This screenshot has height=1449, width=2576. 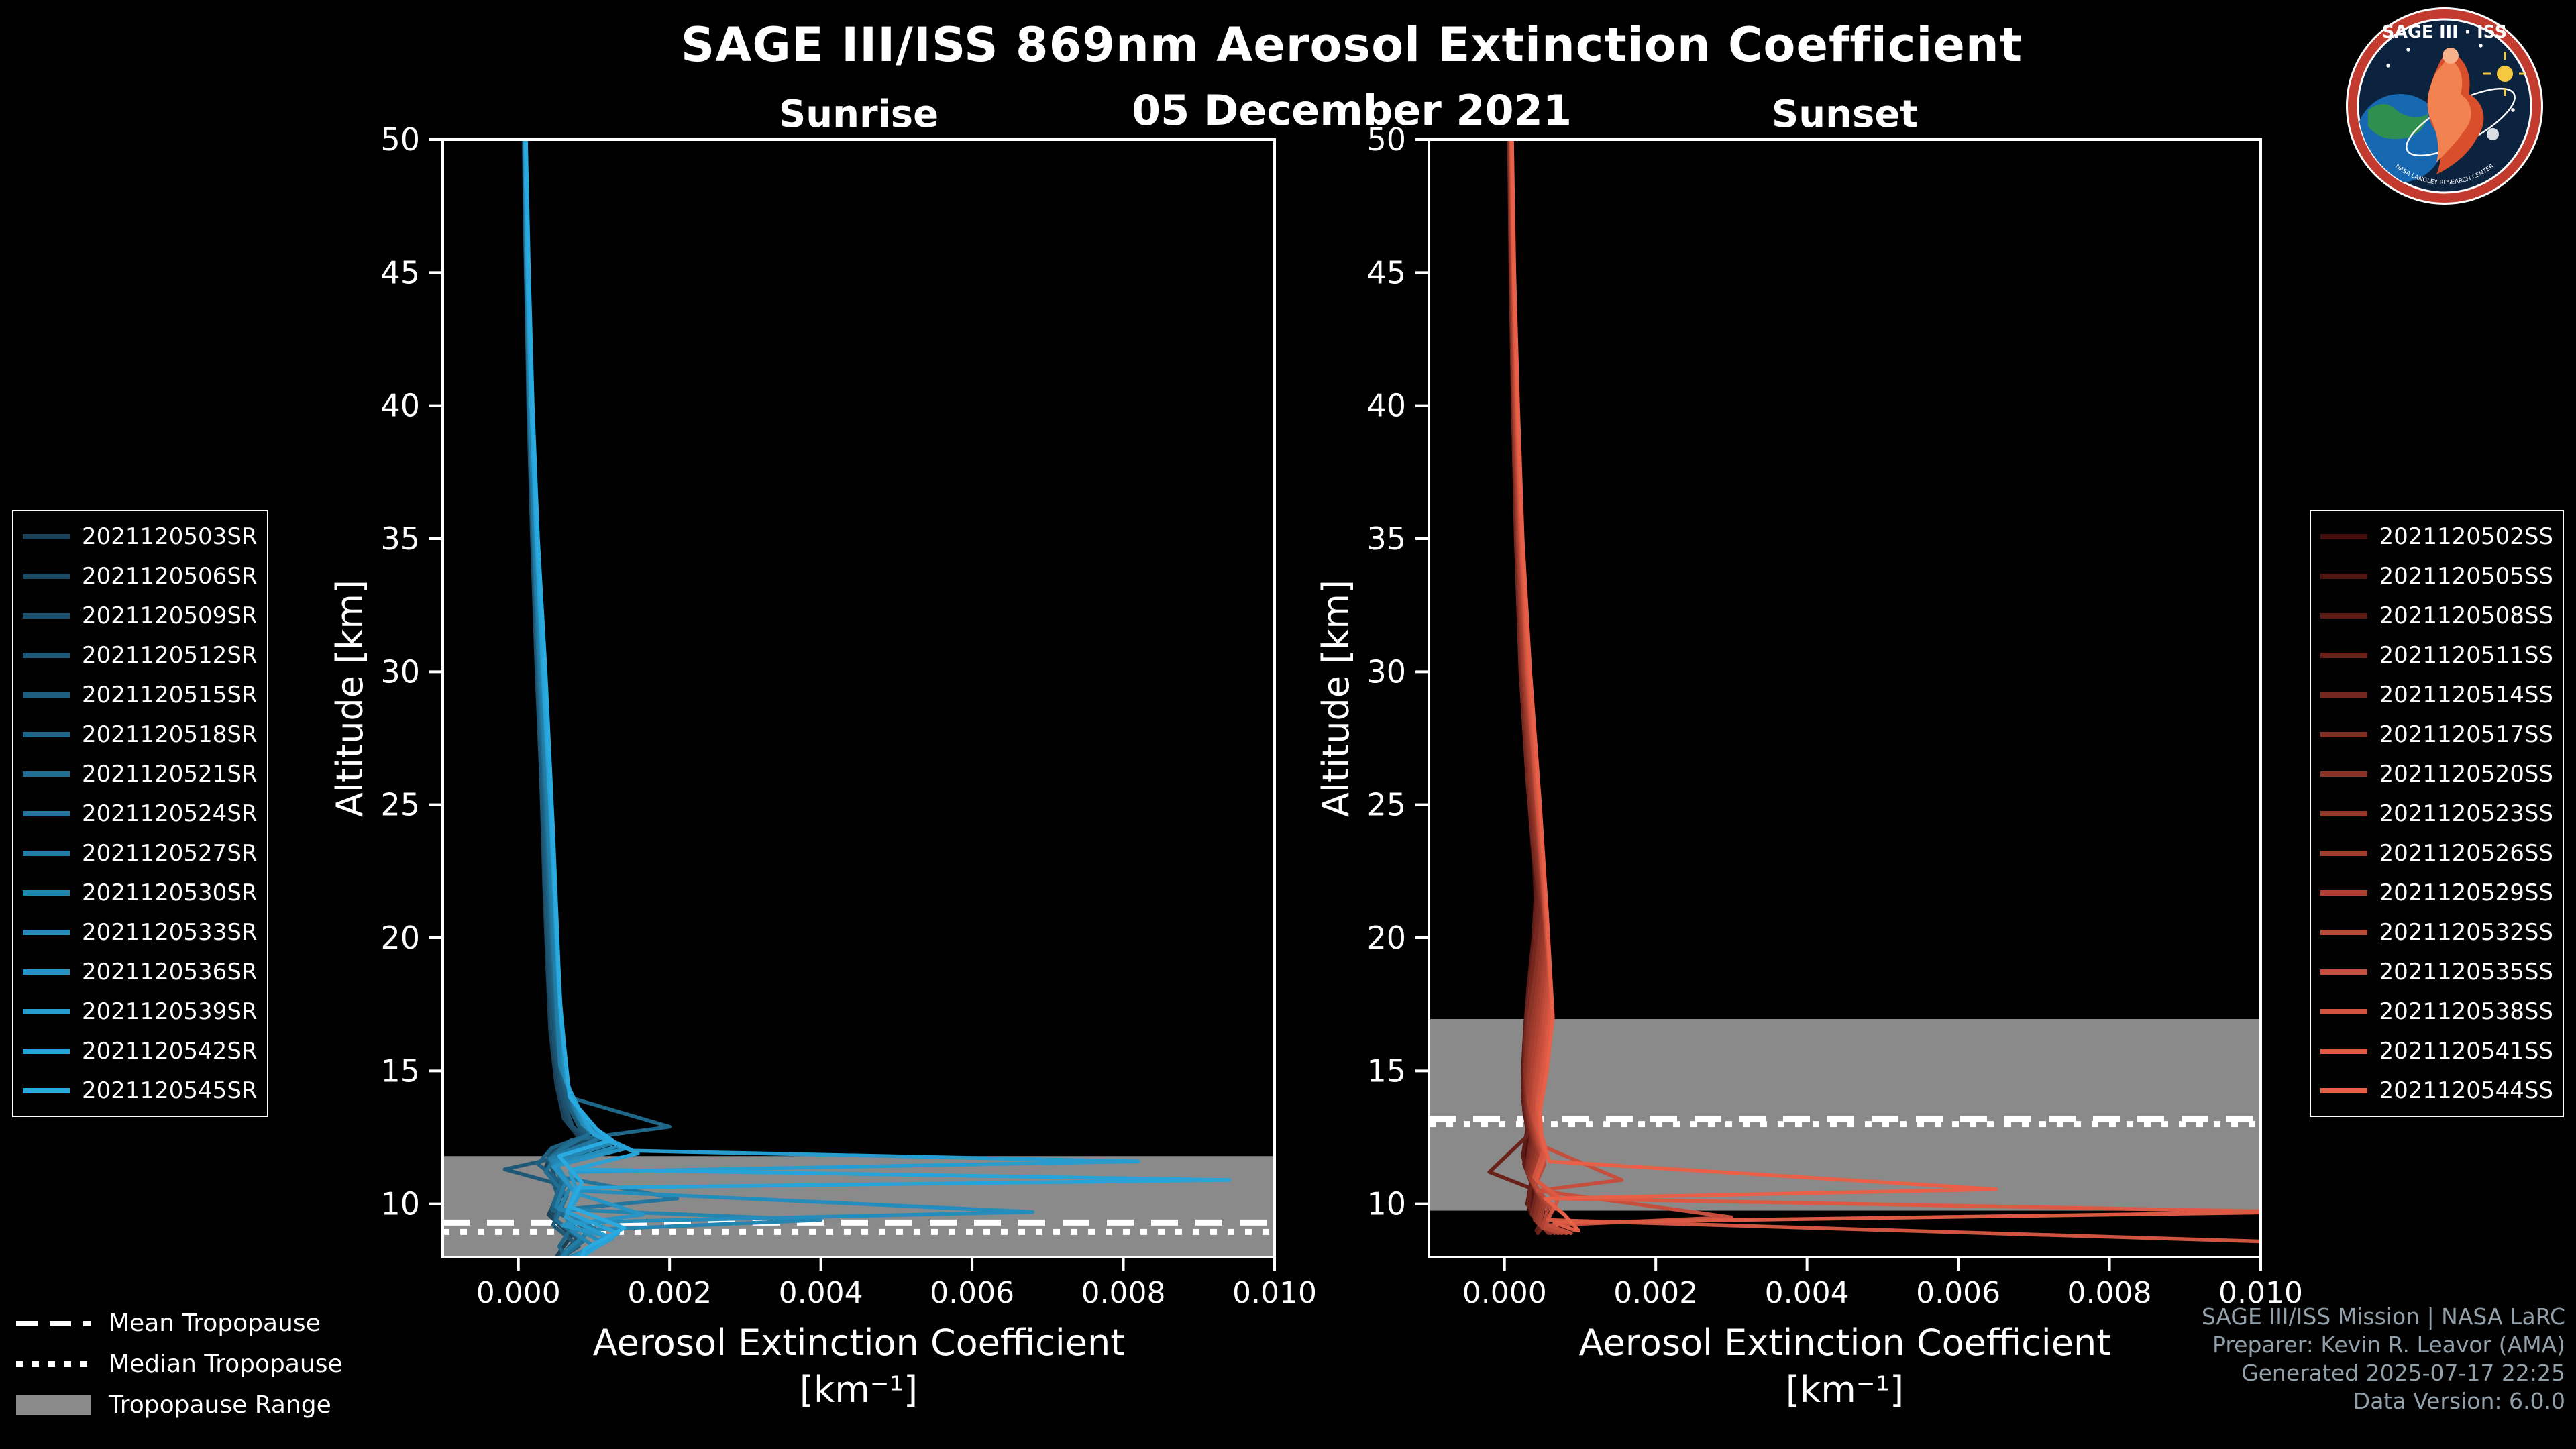 I want to click on credits-data-version: Data Version: 6.0.0, so click(x=2459, y=1401).